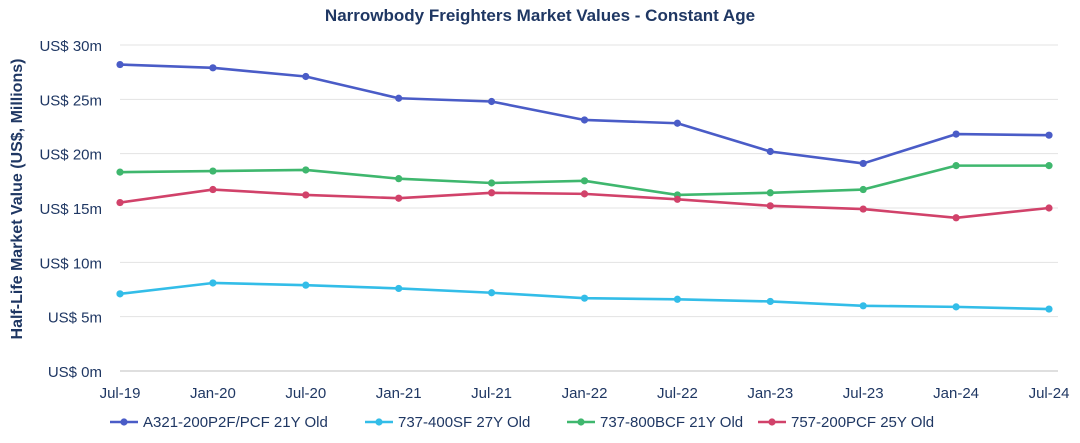  What do you see at coordinates (677, 393) in the screenshot?
I see `x-tick-label: Jul-22` at bounding box center [677, 393].